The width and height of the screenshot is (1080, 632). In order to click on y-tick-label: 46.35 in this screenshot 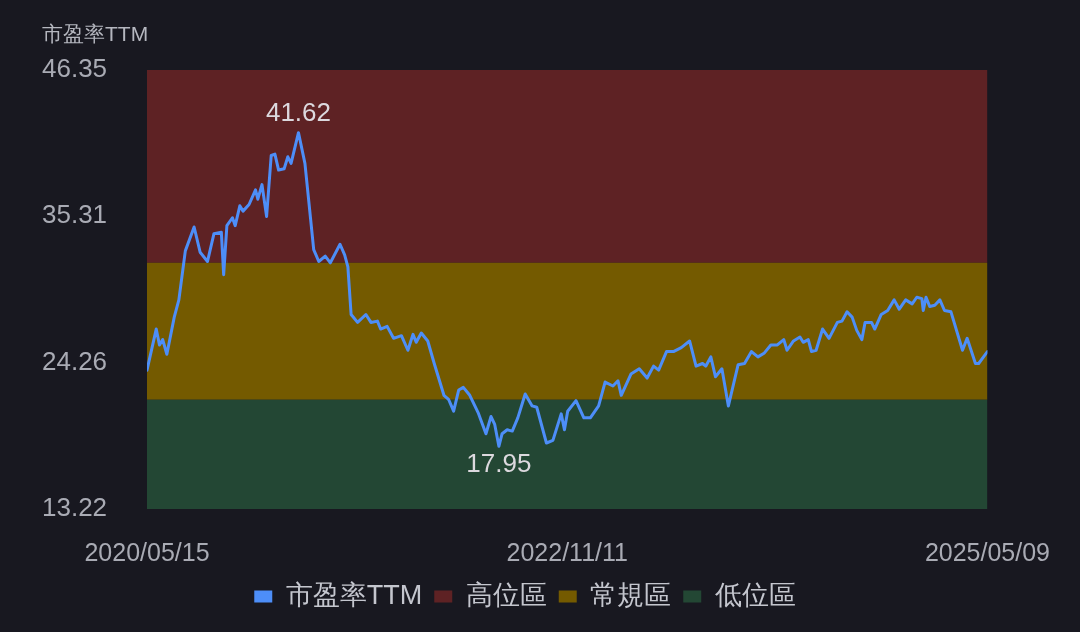, I will do `click(75, 68)`.